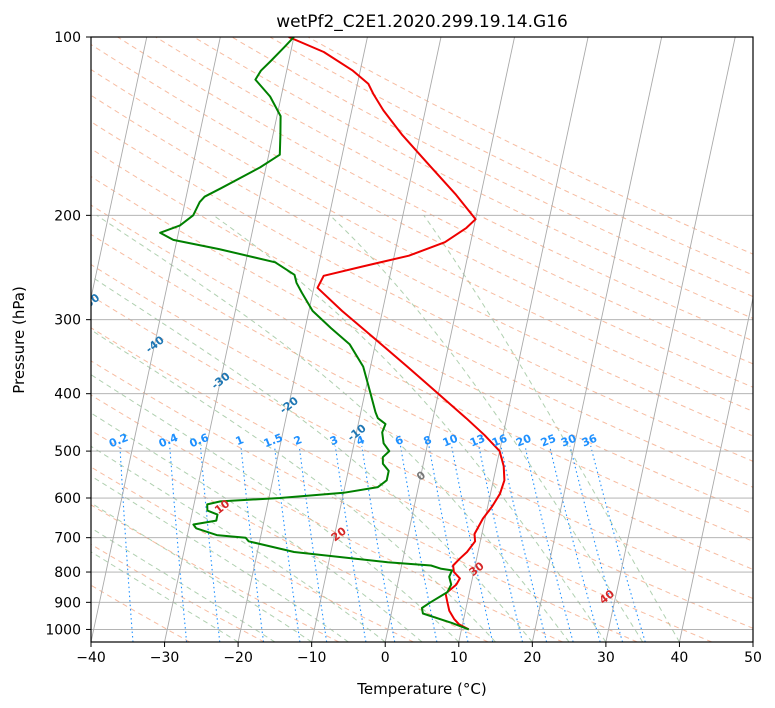  I want to click on y-axis-label: Pressure (hPa), so click(19, 340).